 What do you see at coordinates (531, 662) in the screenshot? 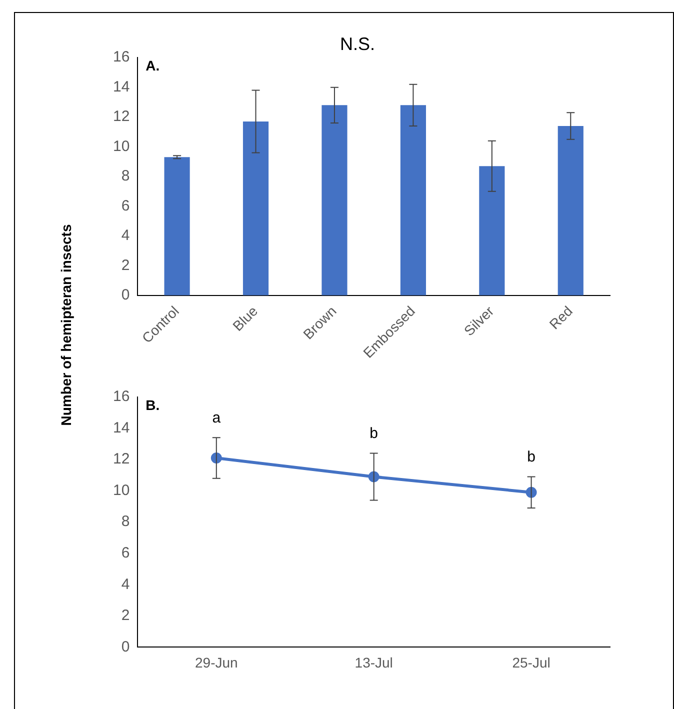
I see `x-tick-label: 25-Jul` at bounding box center [531, 662].